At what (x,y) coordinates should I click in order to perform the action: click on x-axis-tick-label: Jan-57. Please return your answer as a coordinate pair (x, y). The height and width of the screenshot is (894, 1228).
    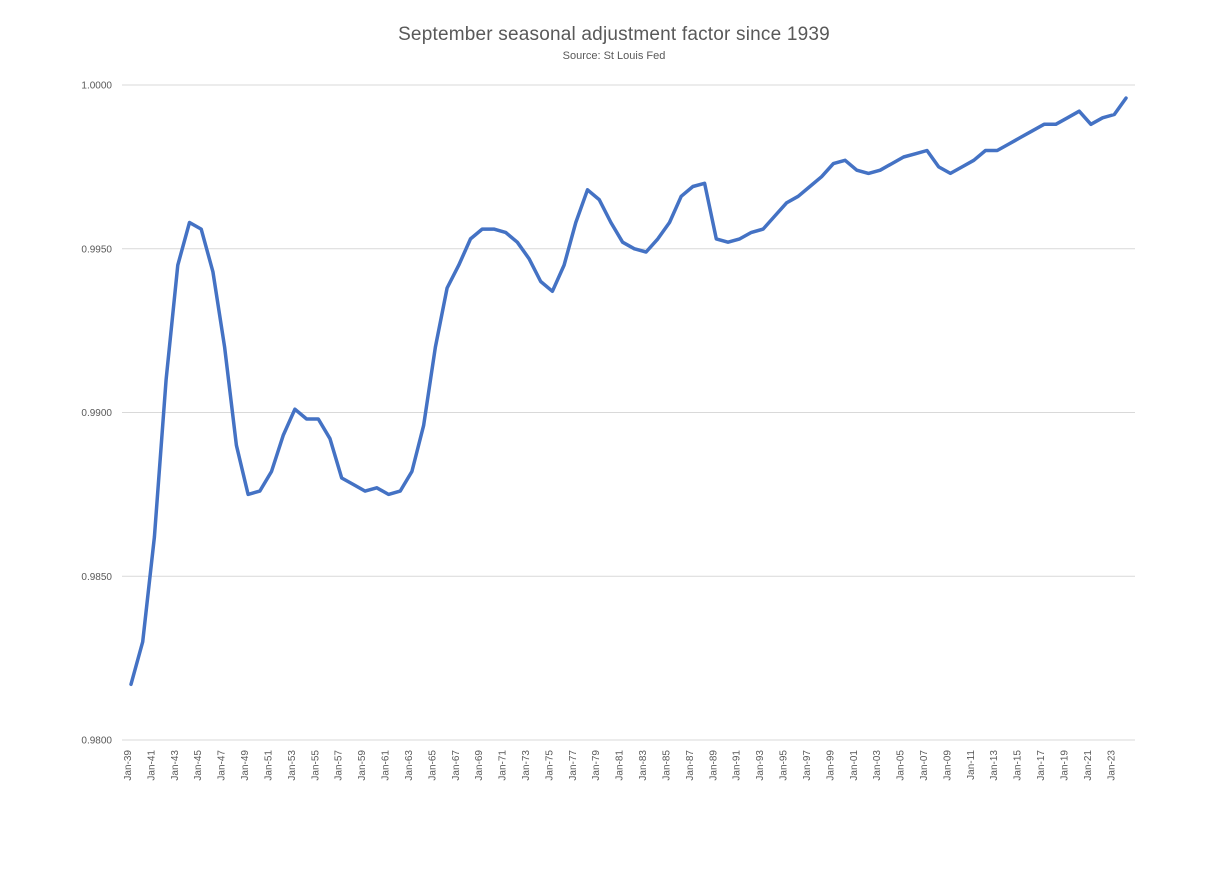
    Looking at the image, I should click on (339, 765).